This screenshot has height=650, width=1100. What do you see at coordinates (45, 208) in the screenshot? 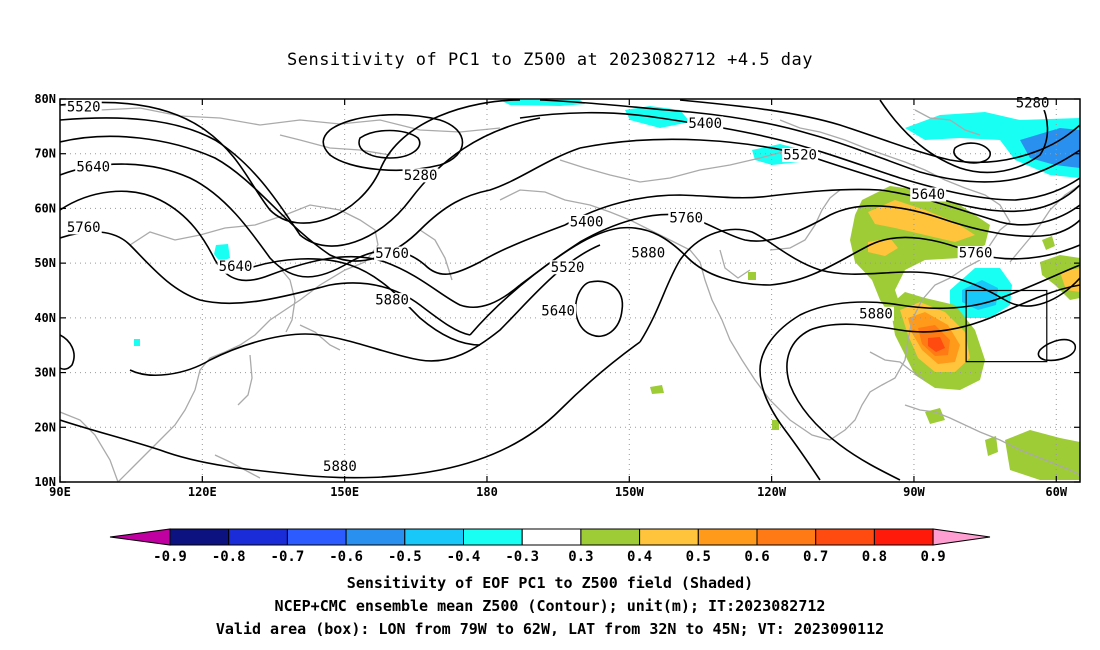
I see `y-tick-label: 60N` at bounding box center [45, 208].